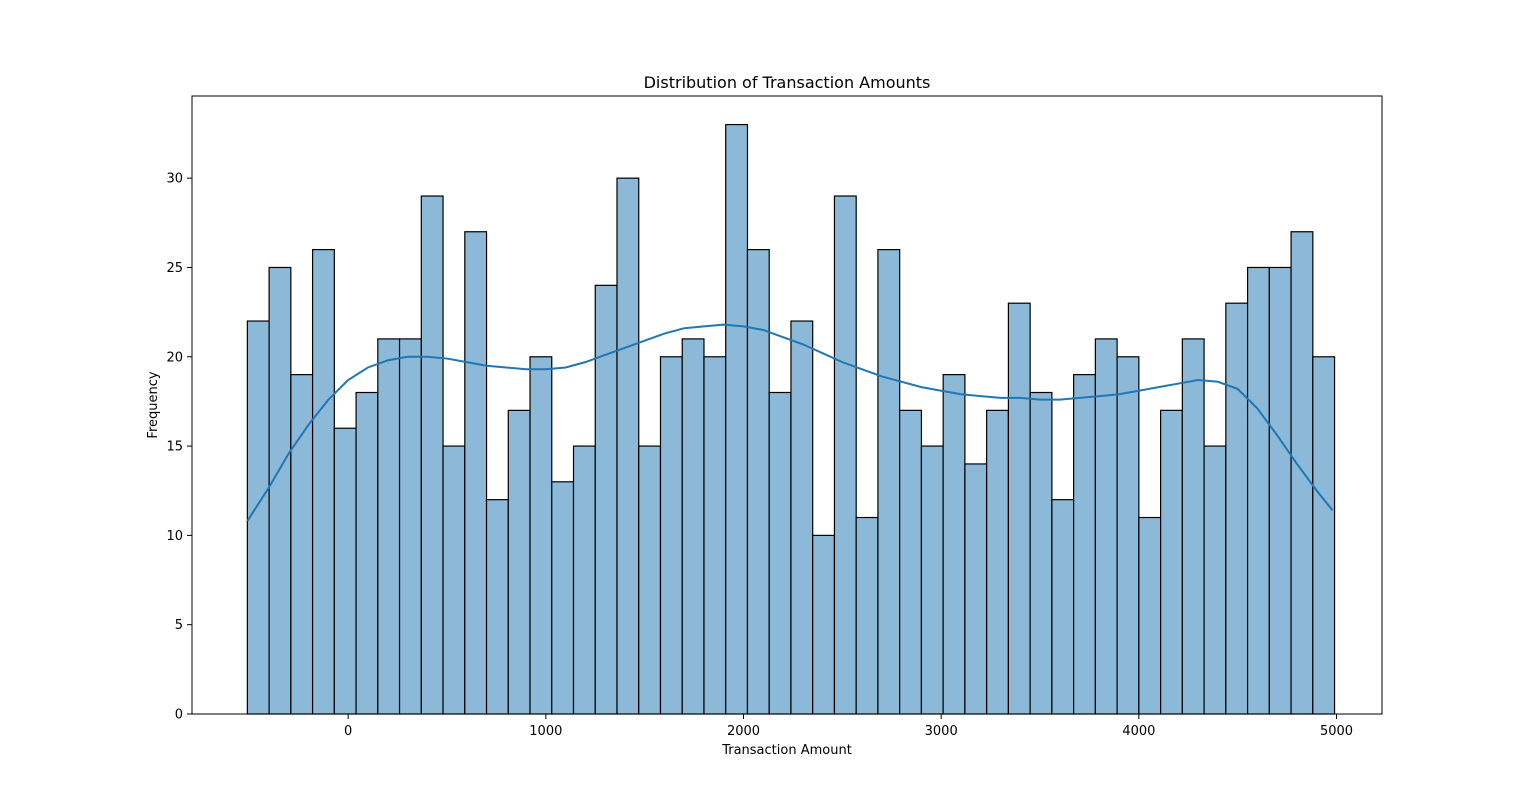 The image size is (1536, 806). Describe the element at coordinates (174, 179) in the screenshot. I see `y-tick-label: 30` at that location.